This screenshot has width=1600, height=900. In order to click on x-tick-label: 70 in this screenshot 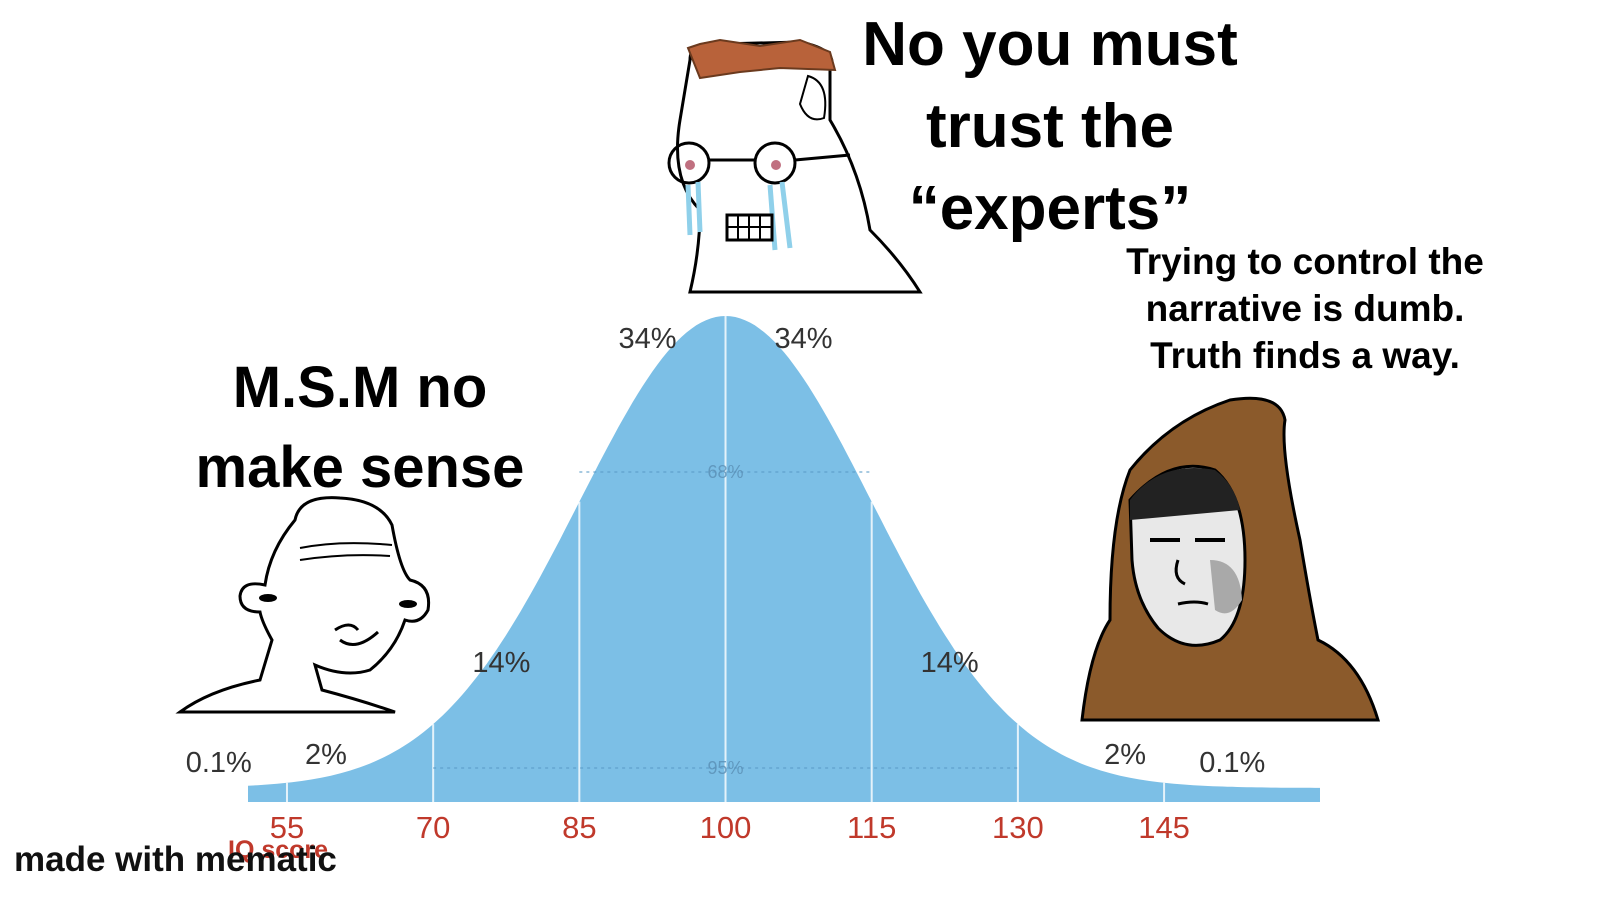, I will do `click(433, 827)`.